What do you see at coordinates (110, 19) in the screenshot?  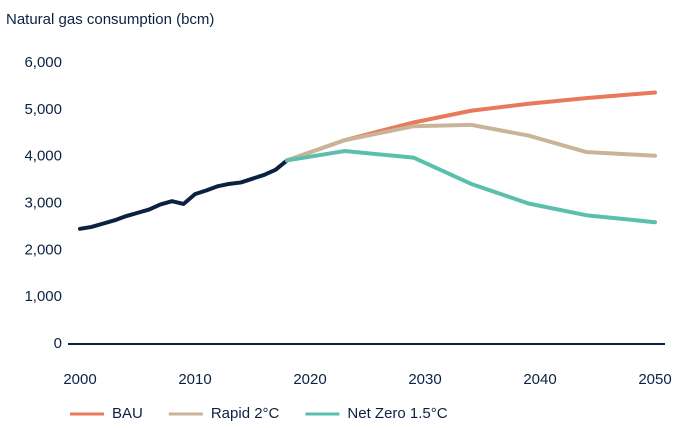 I see `chart-title: Natural gas consumption (bcm)` at bounding box center [110, 19].